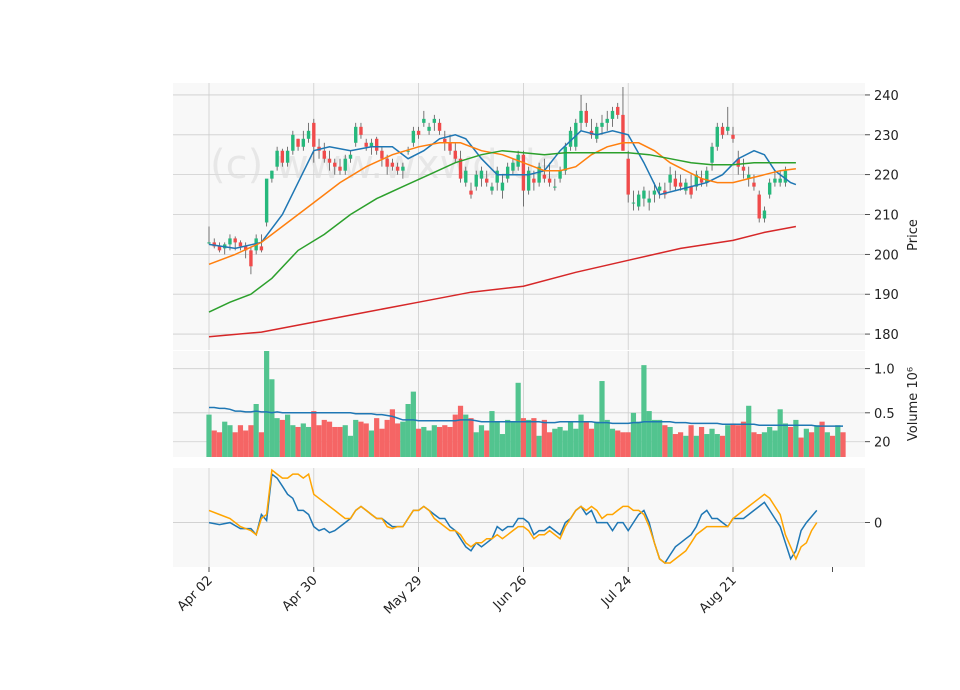  Describe the element at coordinates (913, 404) in the screenshot. I see `volume-axis-title: Volume 10⁶` at that location.